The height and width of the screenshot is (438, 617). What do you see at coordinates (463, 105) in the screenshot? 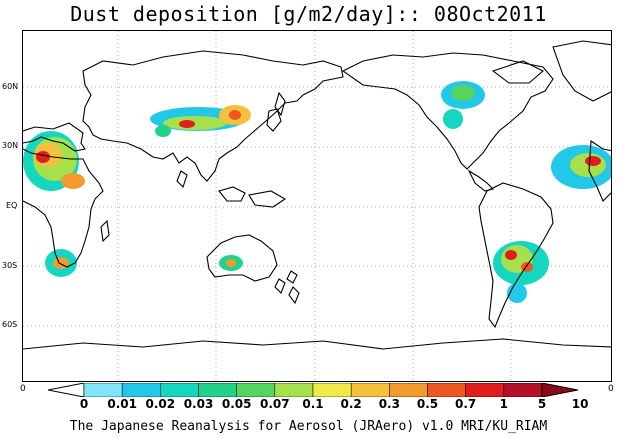
I see `dust-field-north-america` at bounding box center [463, 105].